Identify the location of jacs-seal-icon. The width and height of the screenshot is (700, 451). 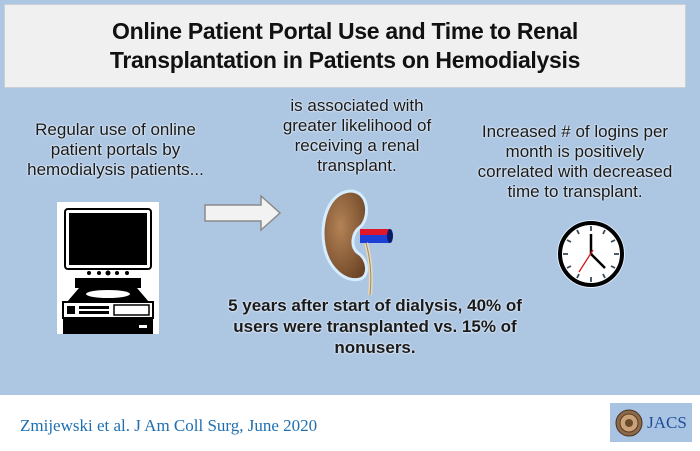
(629, 422).